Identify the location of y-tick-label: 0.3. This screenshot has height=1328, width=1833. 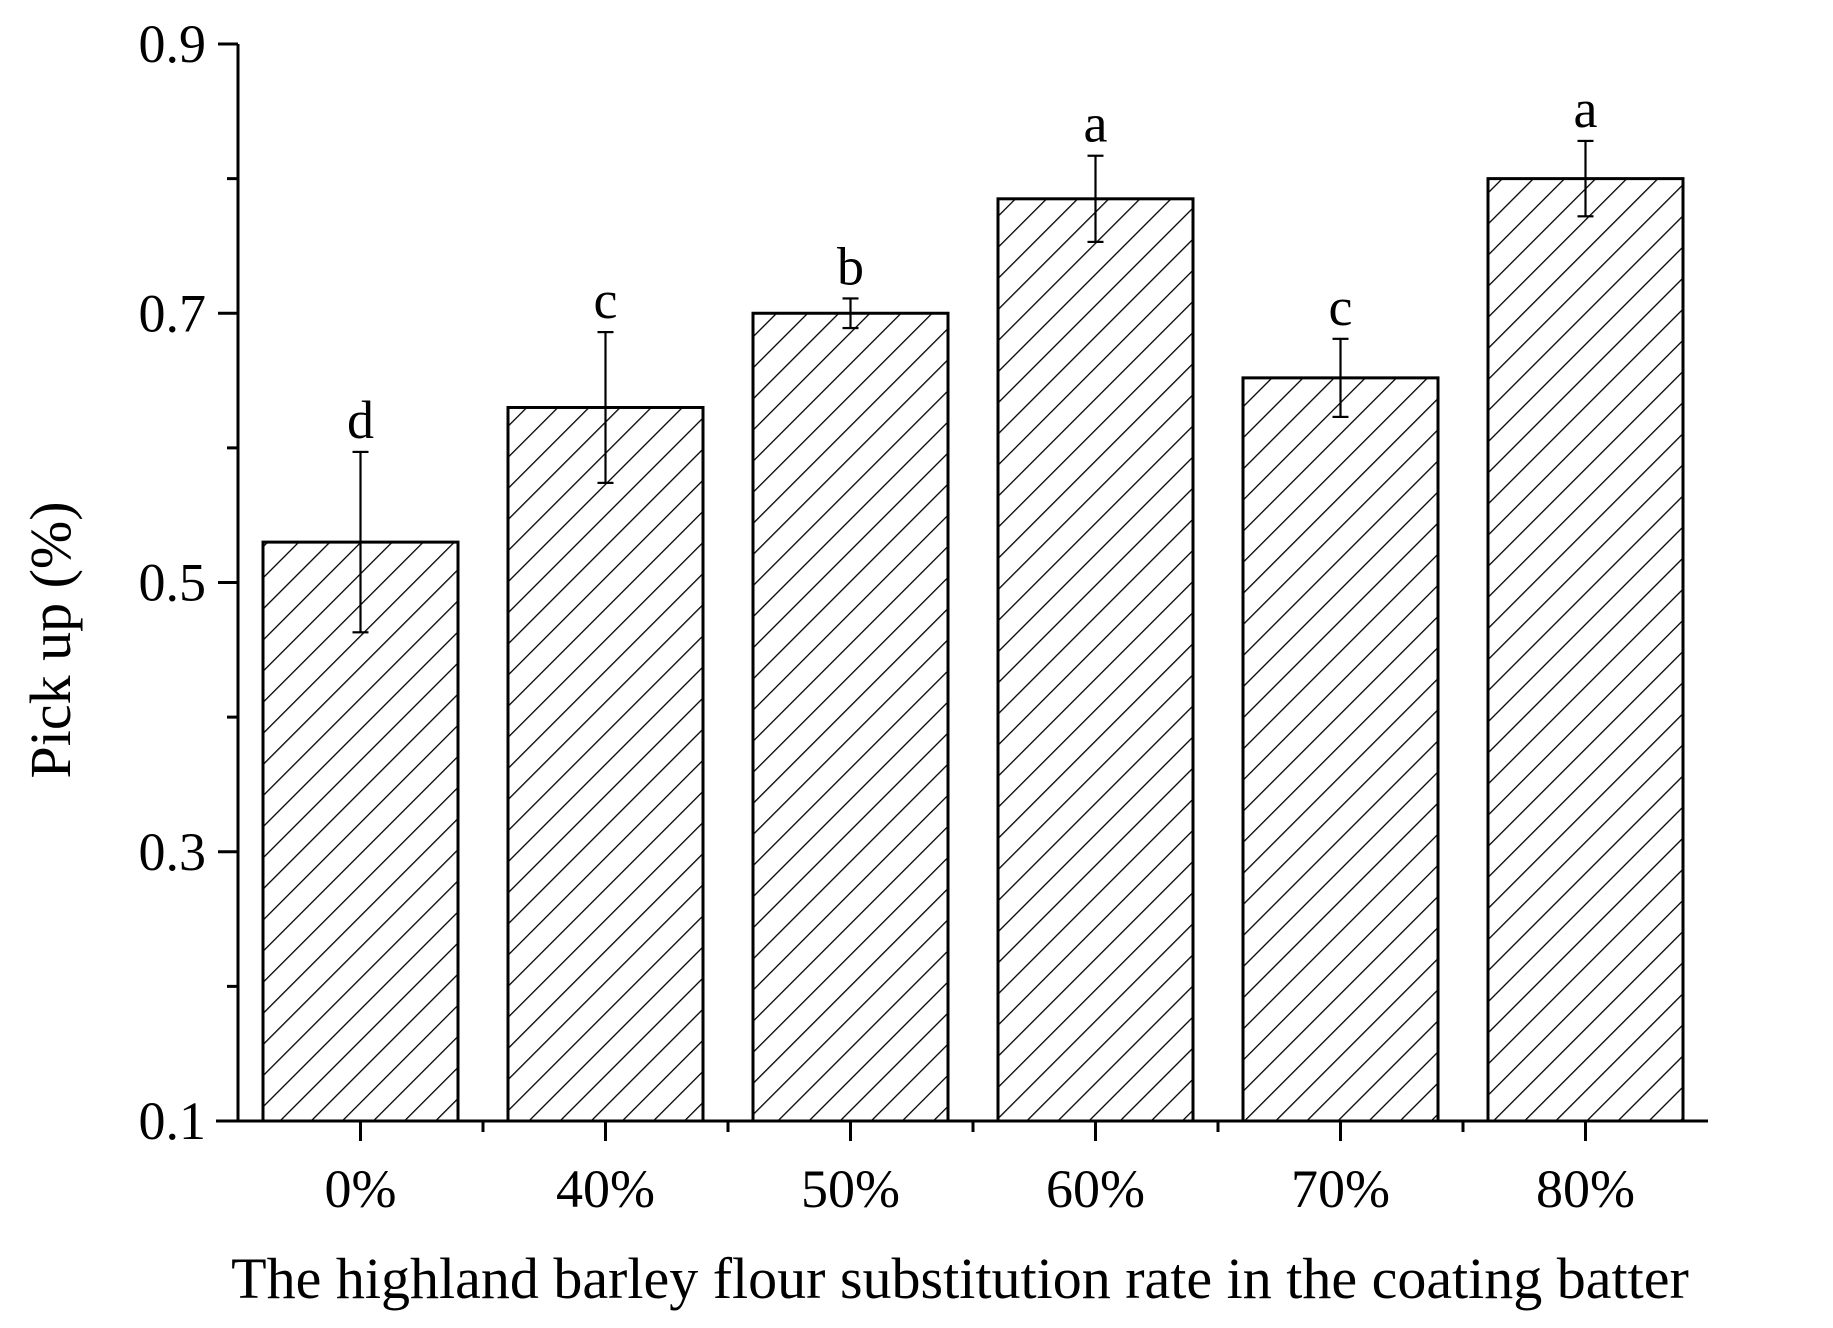
(173, 852).